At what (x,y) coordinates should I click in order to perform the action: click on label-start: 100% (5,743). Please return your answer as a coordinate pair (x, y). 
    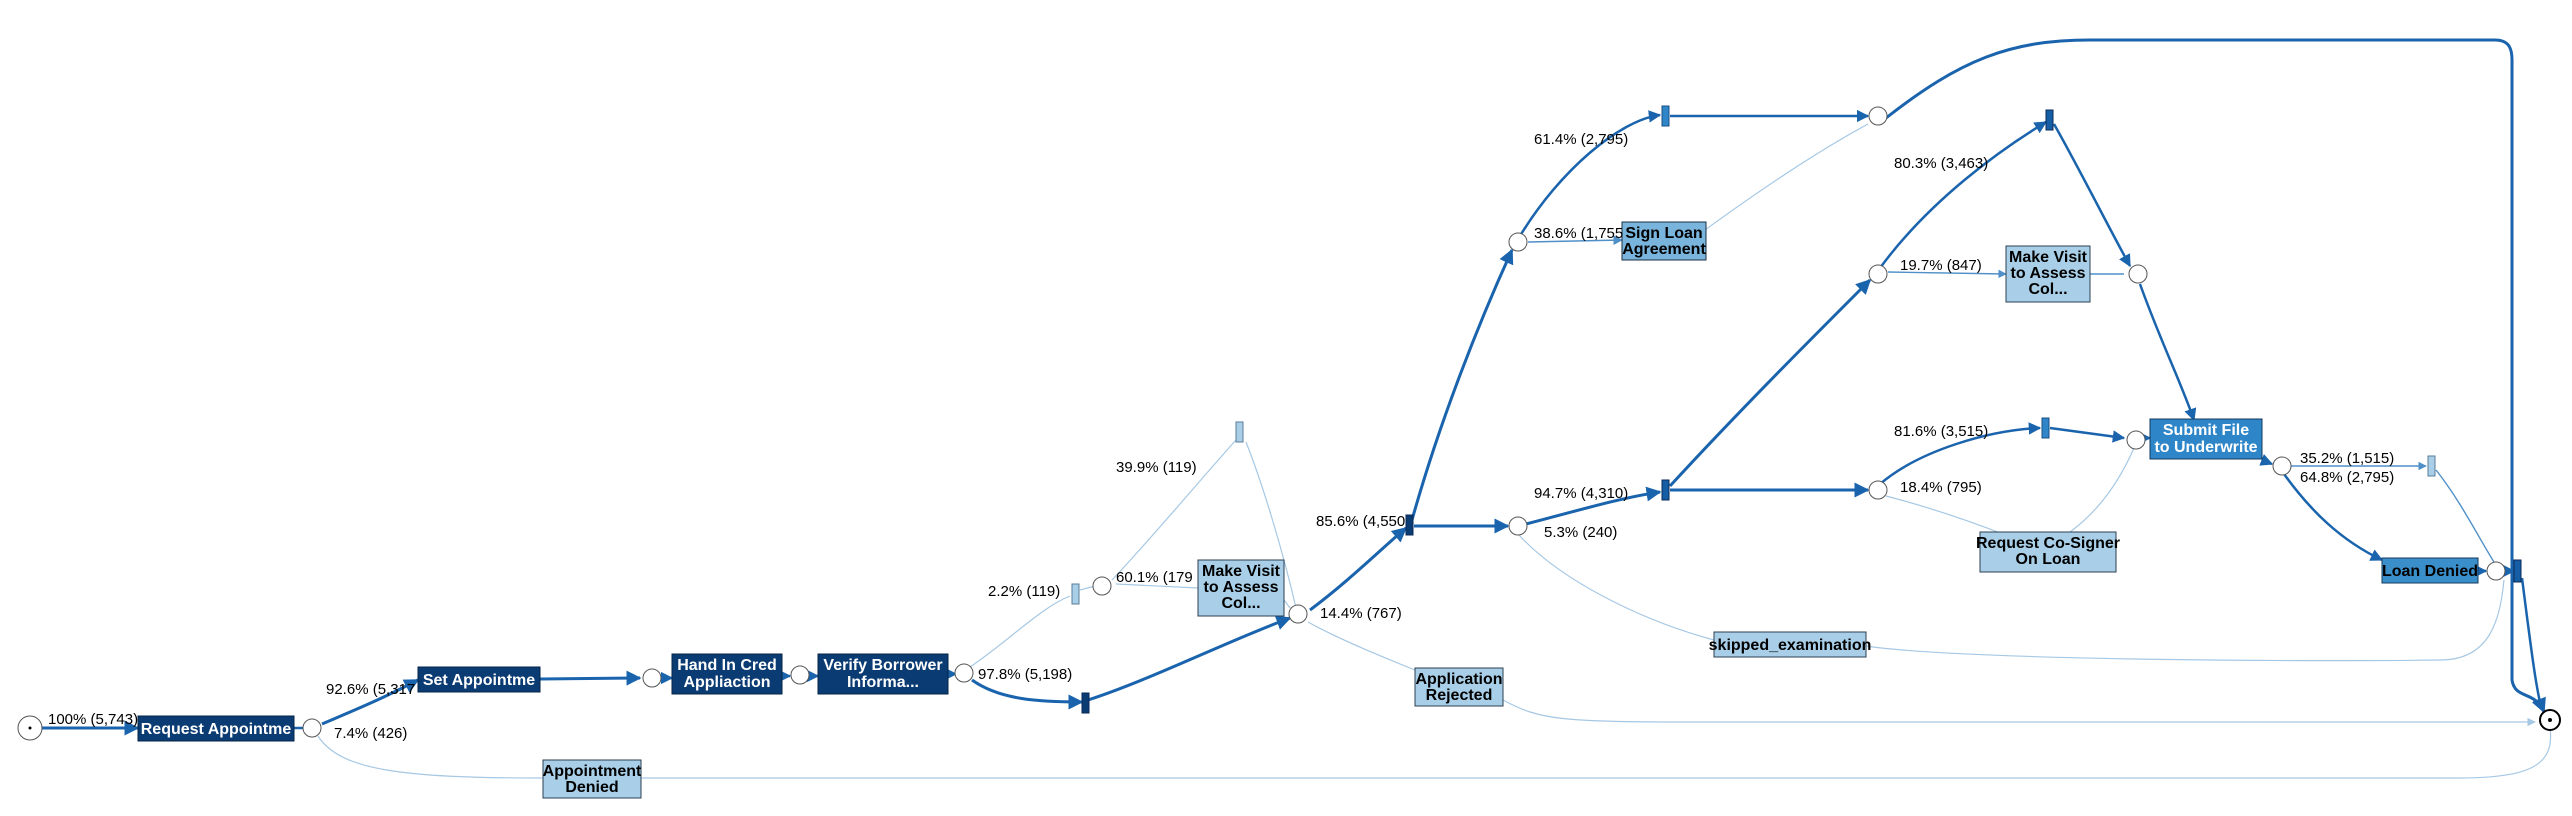
    Looking at the image, I should click on (93, 719).